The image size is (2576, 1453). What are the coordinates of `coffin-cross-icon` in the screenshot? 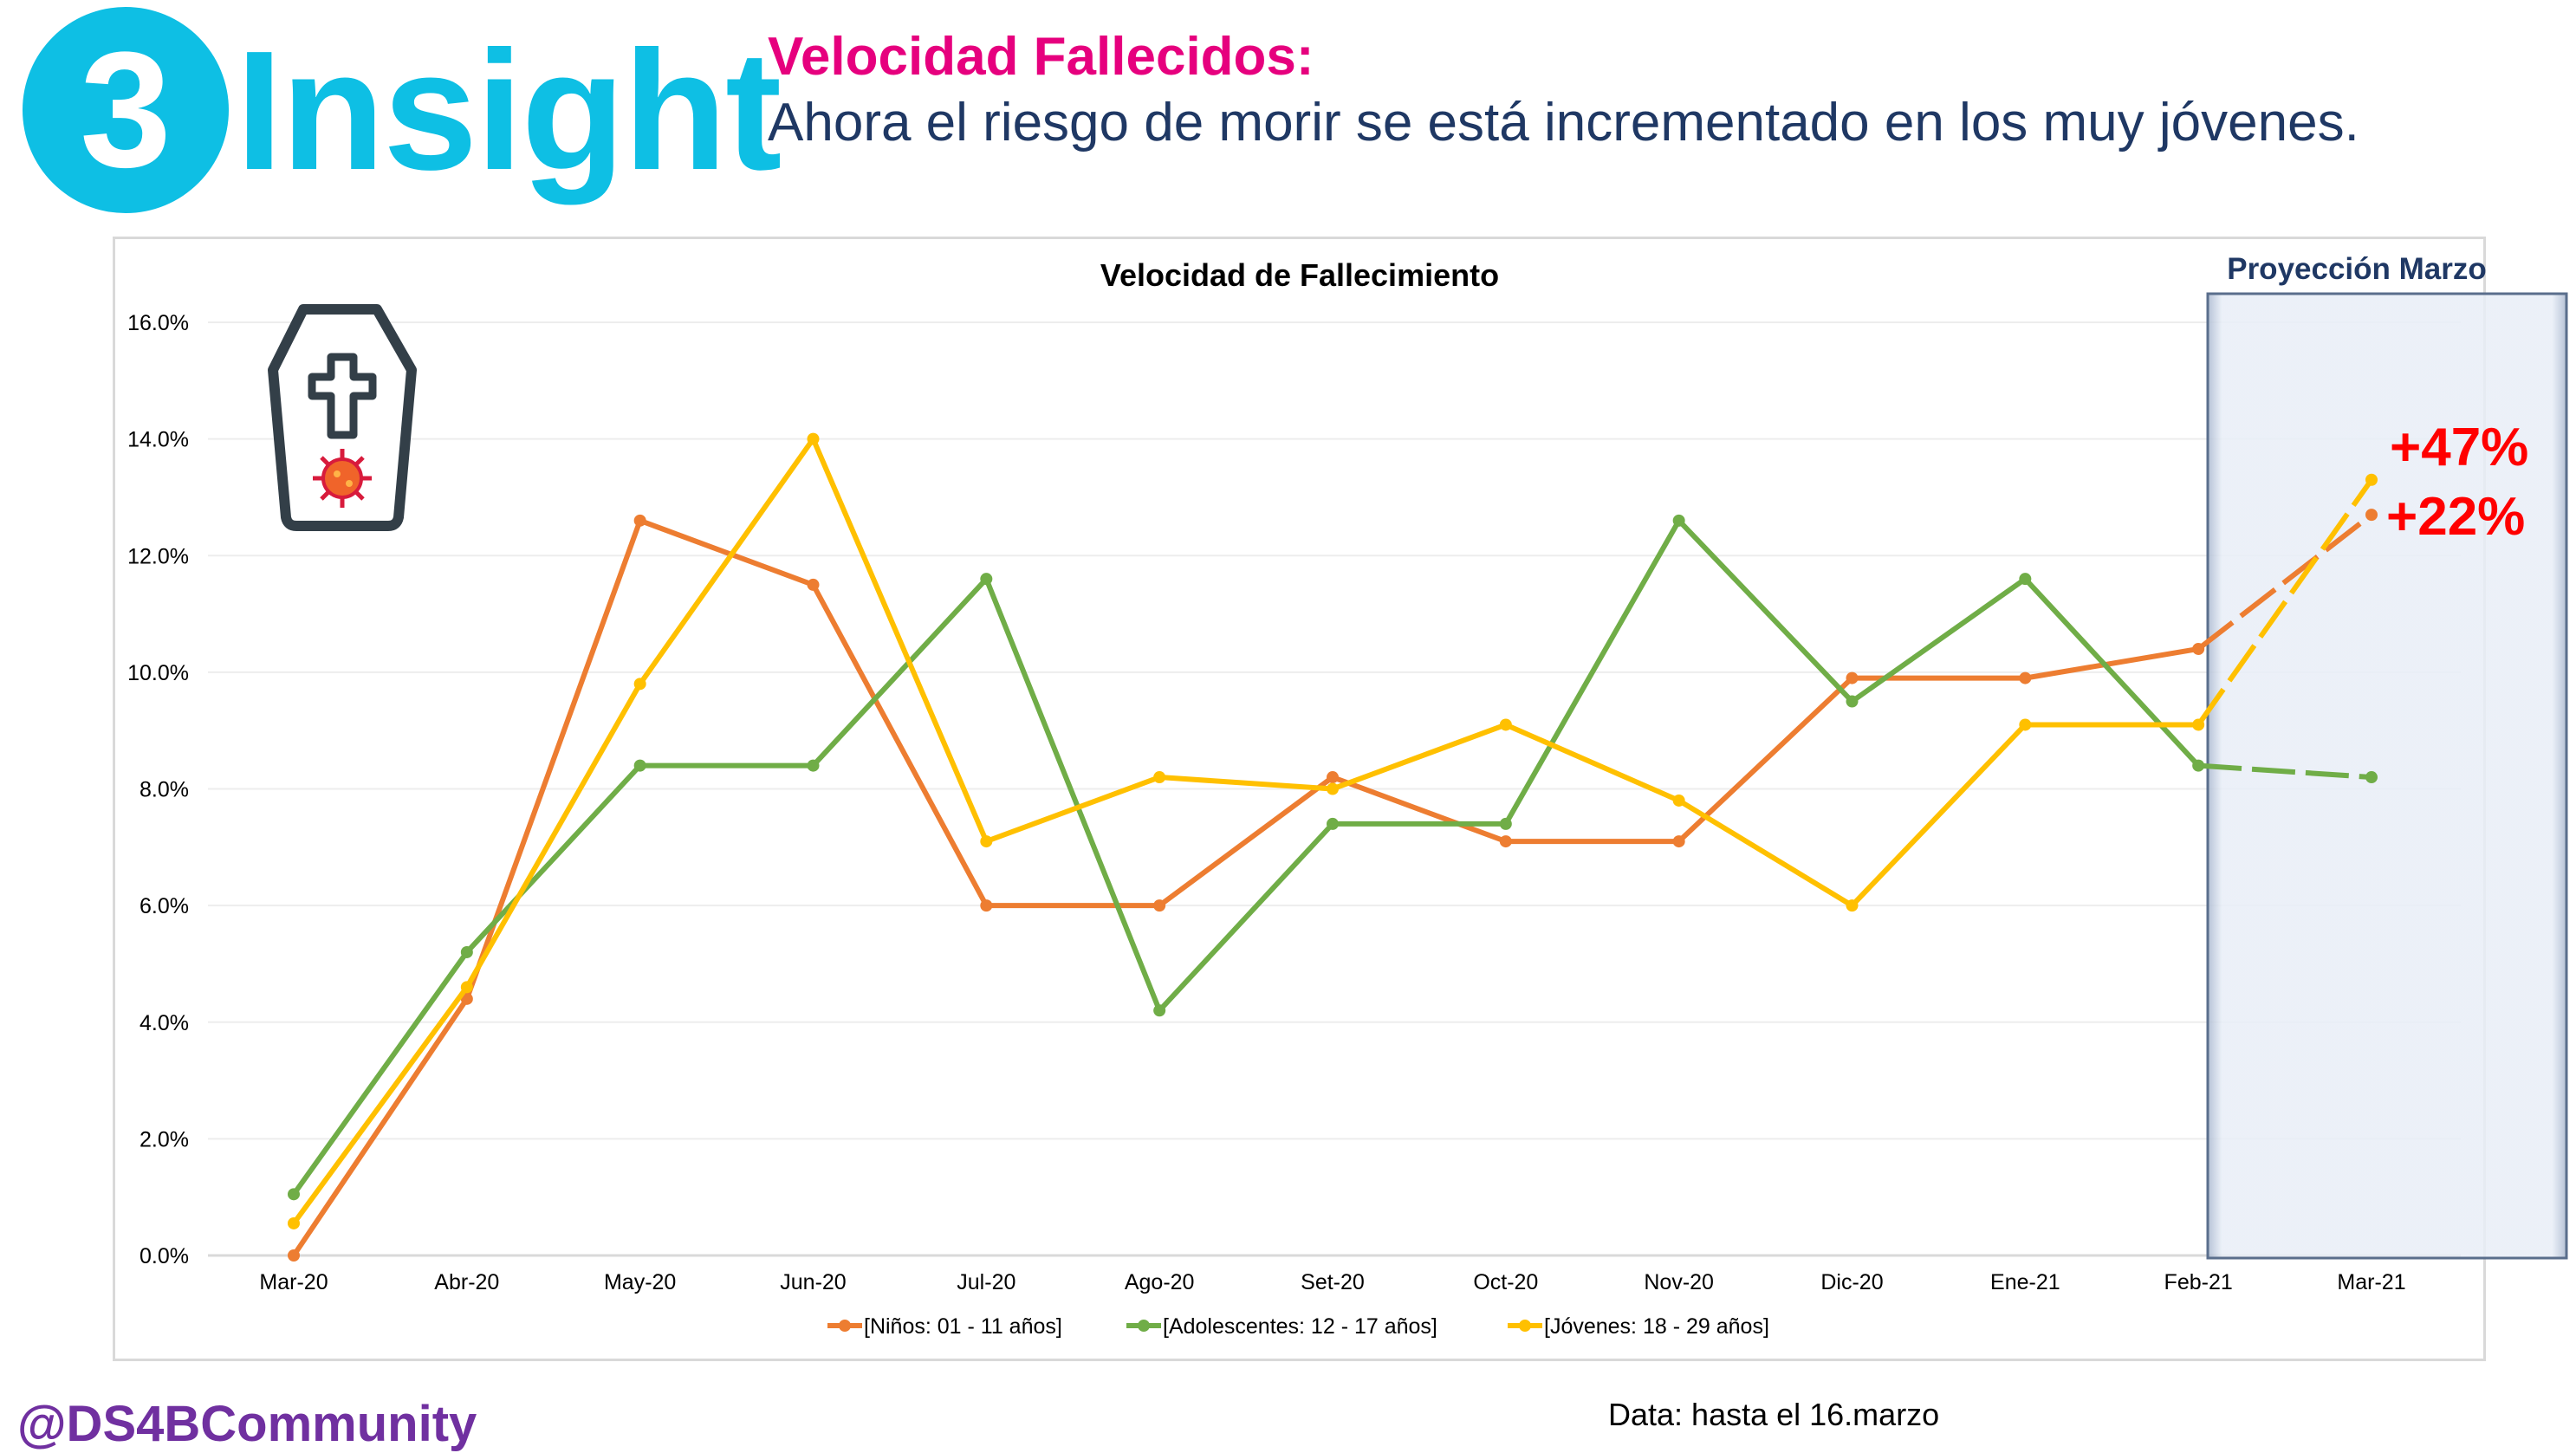 It's located at (343, 417).